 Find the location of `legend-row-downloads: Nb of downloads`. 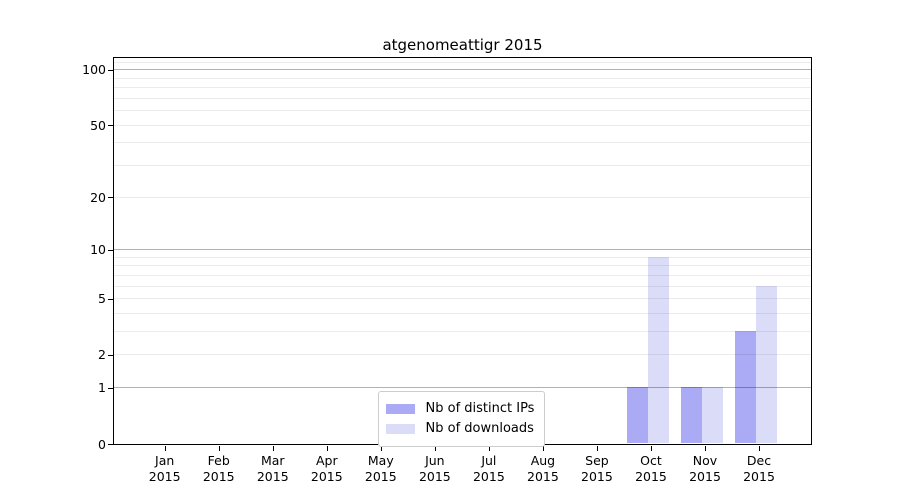

legend-row-downloads: Nb of downloads is located at coordinates (460, 429).